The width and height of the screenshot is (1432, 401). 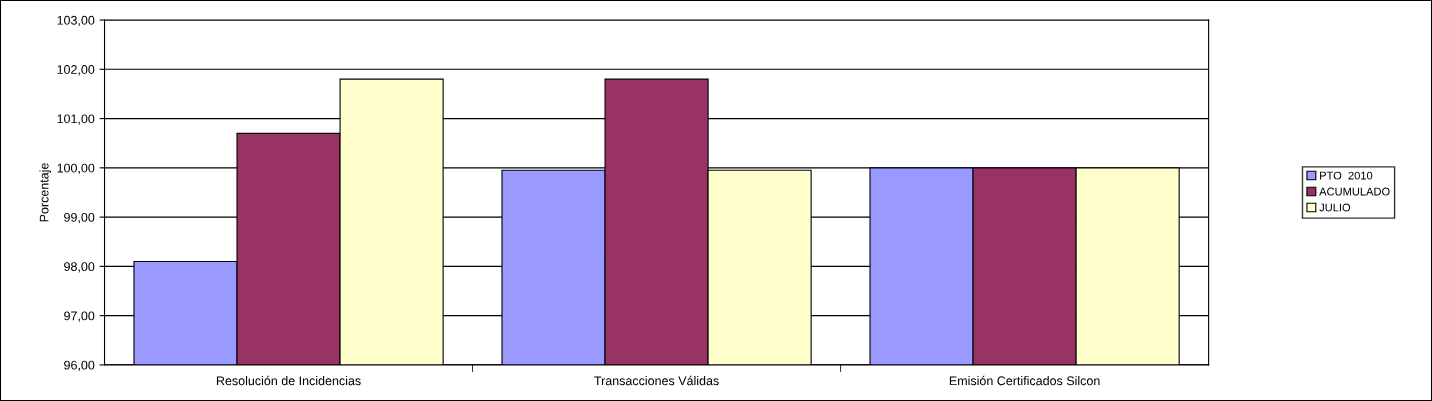 What do you see at coordinates (79, 267) in the screenshot?
I see `y-tick-label: 98,00` at bounding box center [79, 267].